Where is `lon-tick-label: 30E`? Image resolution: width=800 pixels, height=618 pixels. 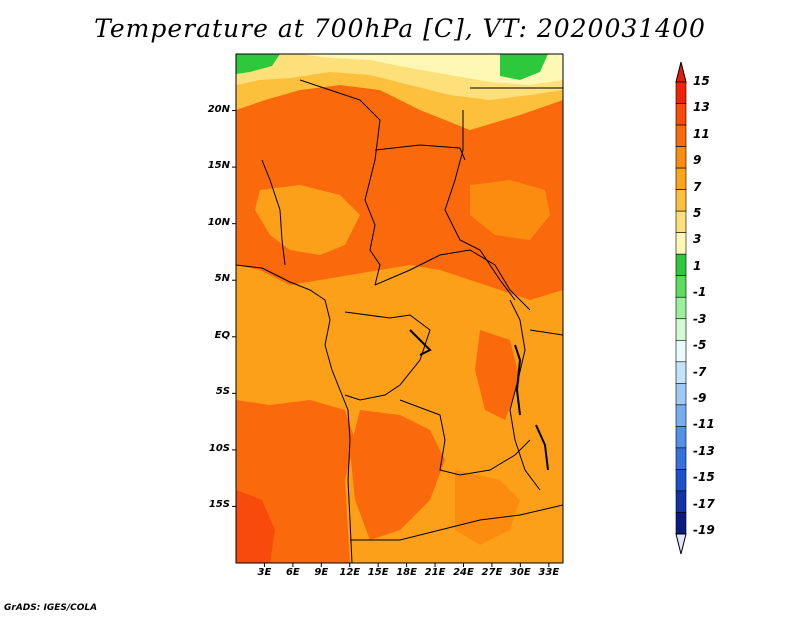 lon-tick-label: 30E is located at coordinates (520, 572).